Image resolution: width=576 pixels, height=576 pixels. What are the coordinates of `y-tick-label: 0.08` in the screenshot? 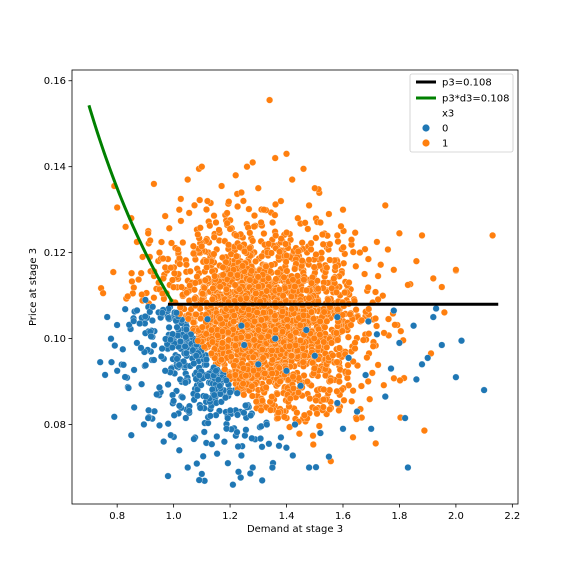 It's located at (55, 425).